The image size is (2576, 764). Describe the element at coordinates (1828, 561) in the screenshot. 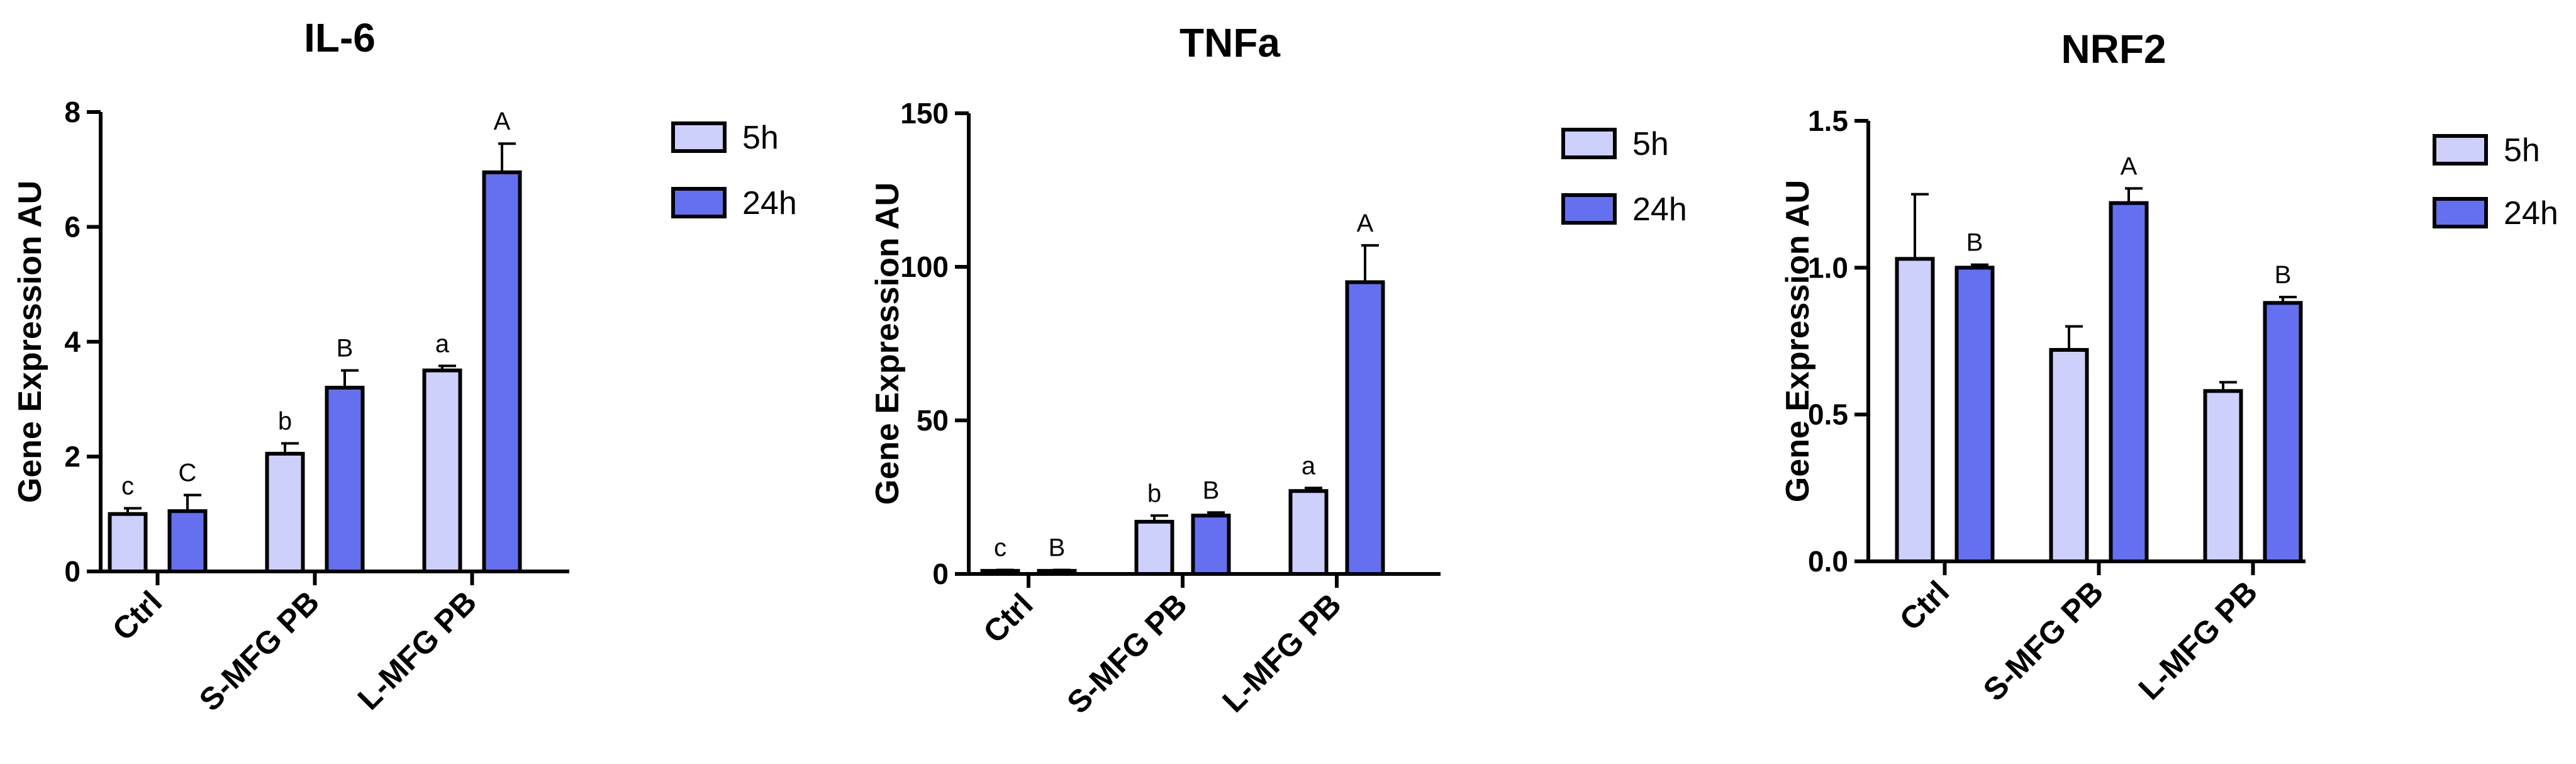

I see `y-tick-label: 0.0` at that location.